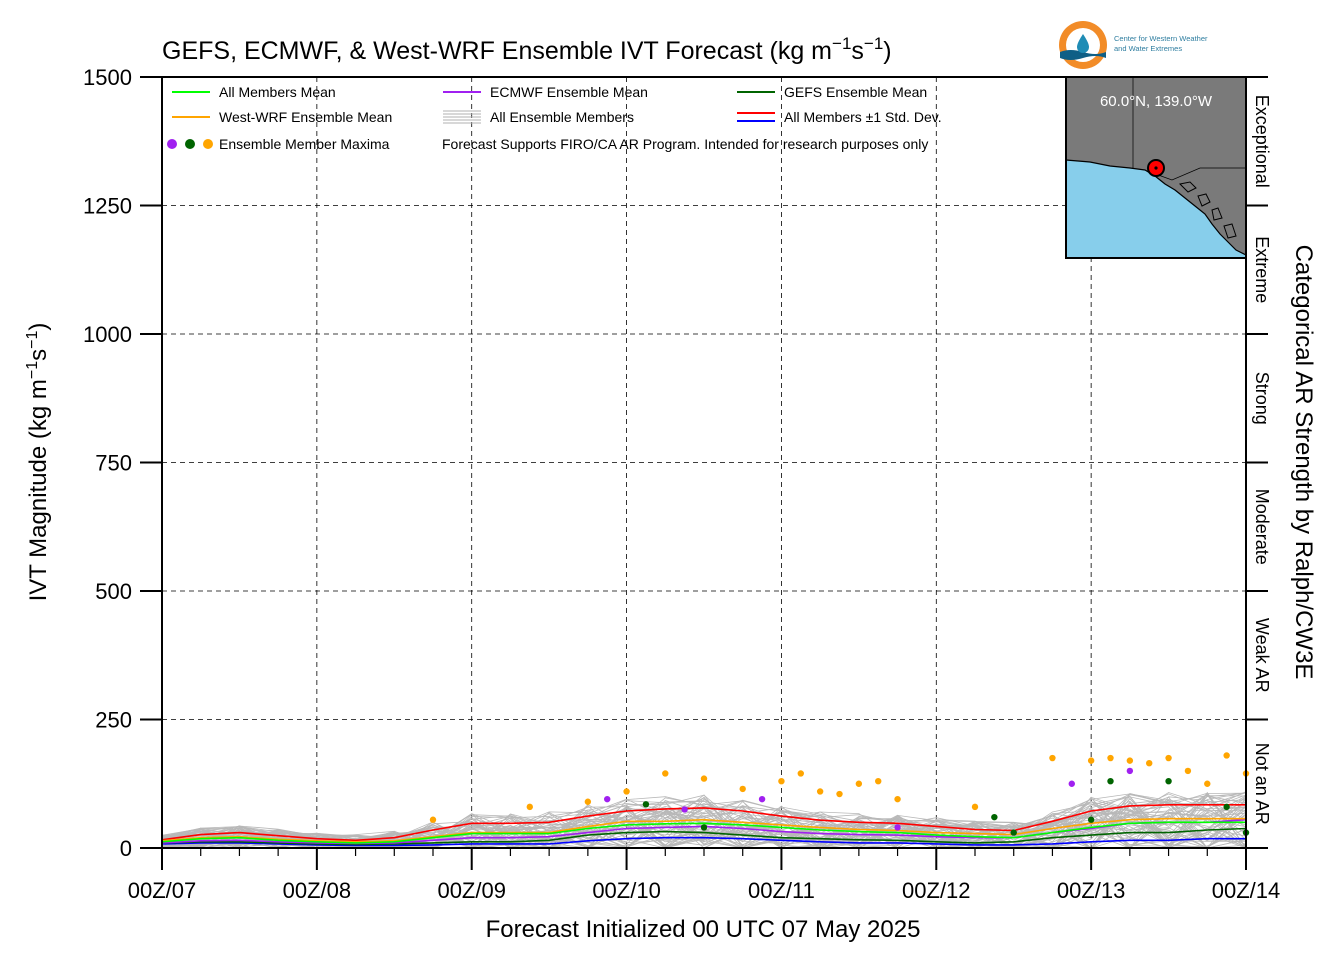 Image resolution: width=1336 pixels, height=962 pixels. Describe the element at coordinates (462, 117) in the screenshot. I see `legend-swatch-members` at that location.